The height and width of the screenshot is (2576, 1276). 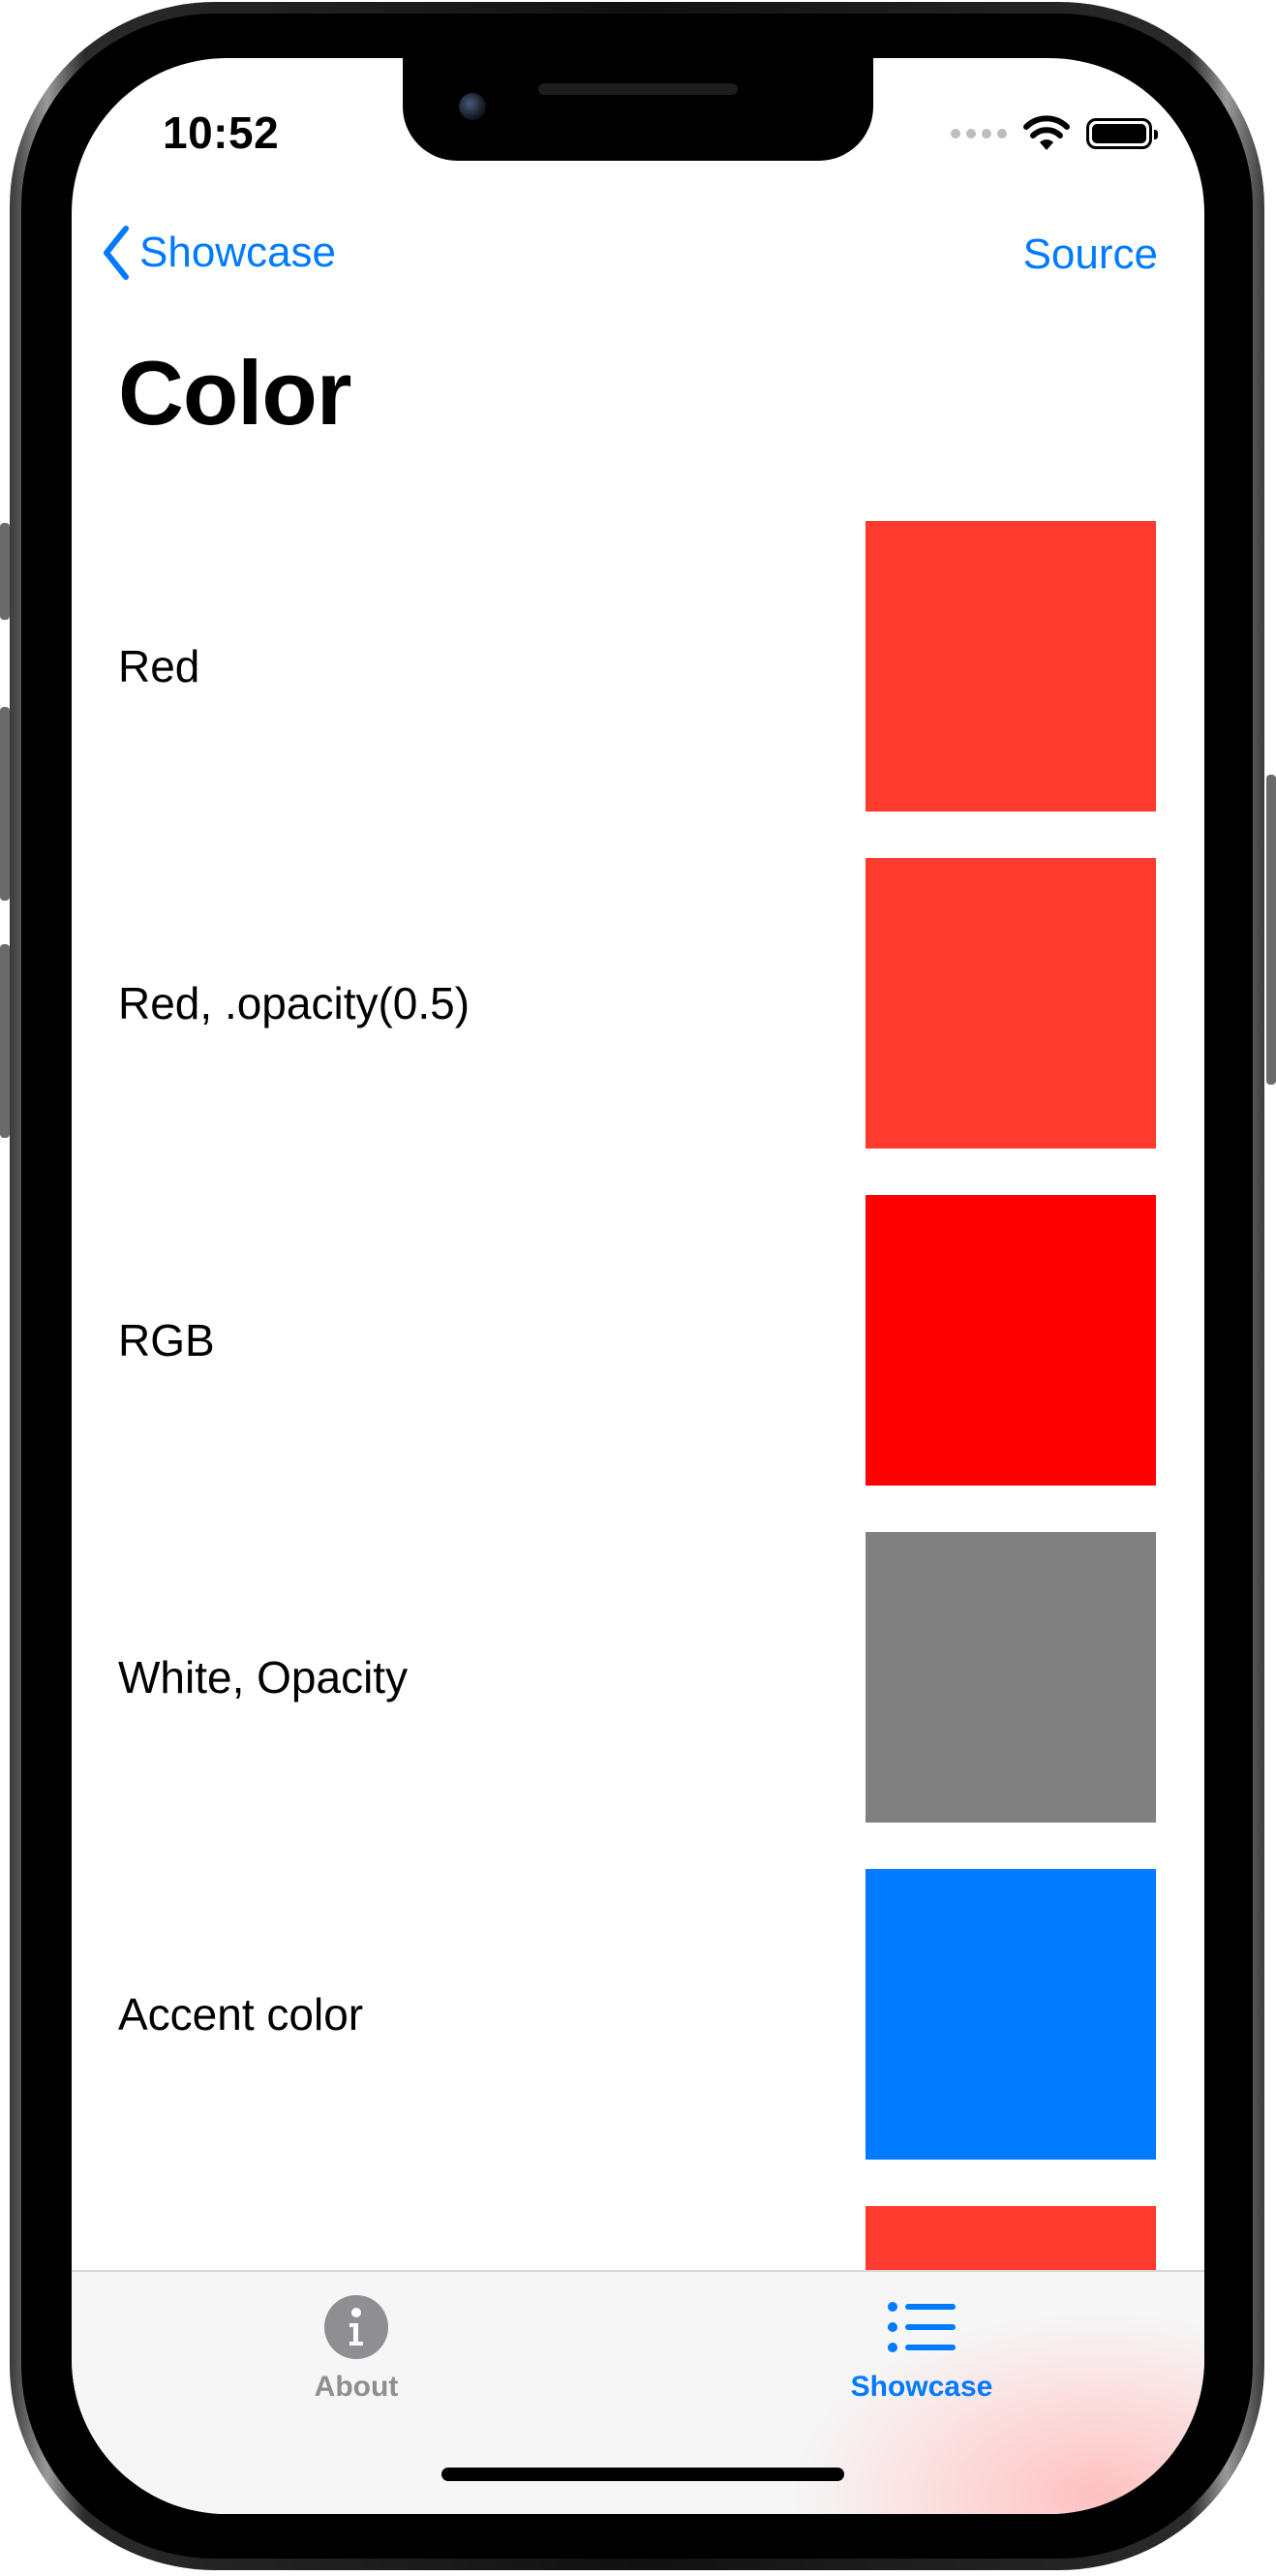 I want to click on info-circle-icon, so click(x=356, y=2327).